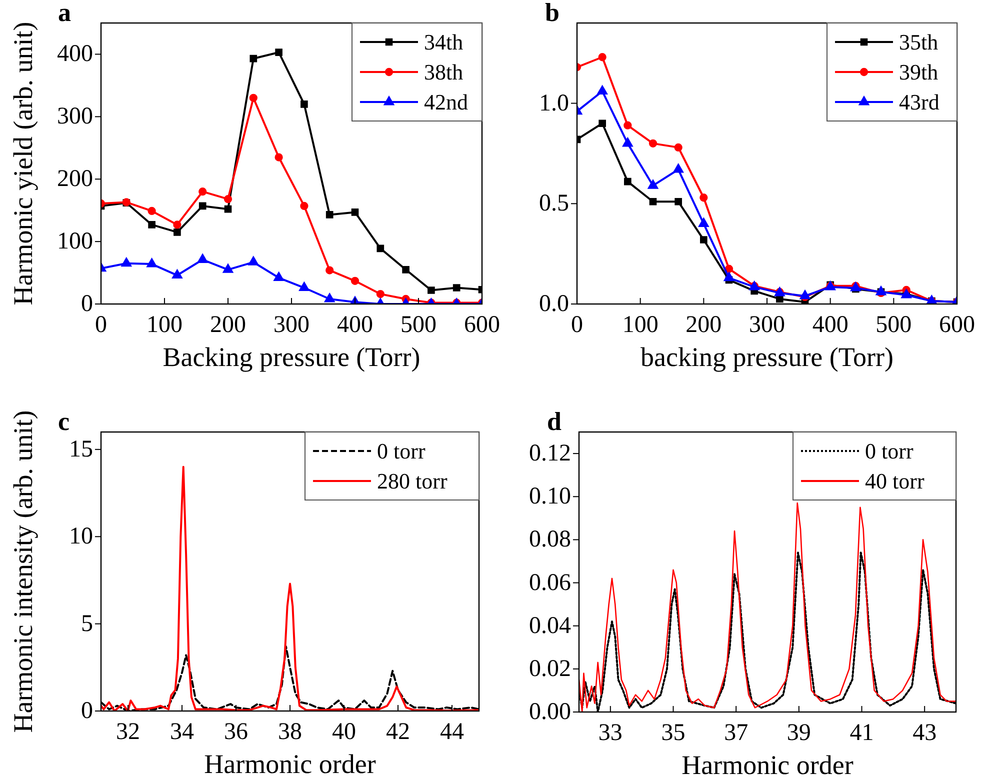 This screenshot has width=986, height=781. Describe the element at coordinates (64, 421) in the screenshot. I see `chart-title: c` at that location.